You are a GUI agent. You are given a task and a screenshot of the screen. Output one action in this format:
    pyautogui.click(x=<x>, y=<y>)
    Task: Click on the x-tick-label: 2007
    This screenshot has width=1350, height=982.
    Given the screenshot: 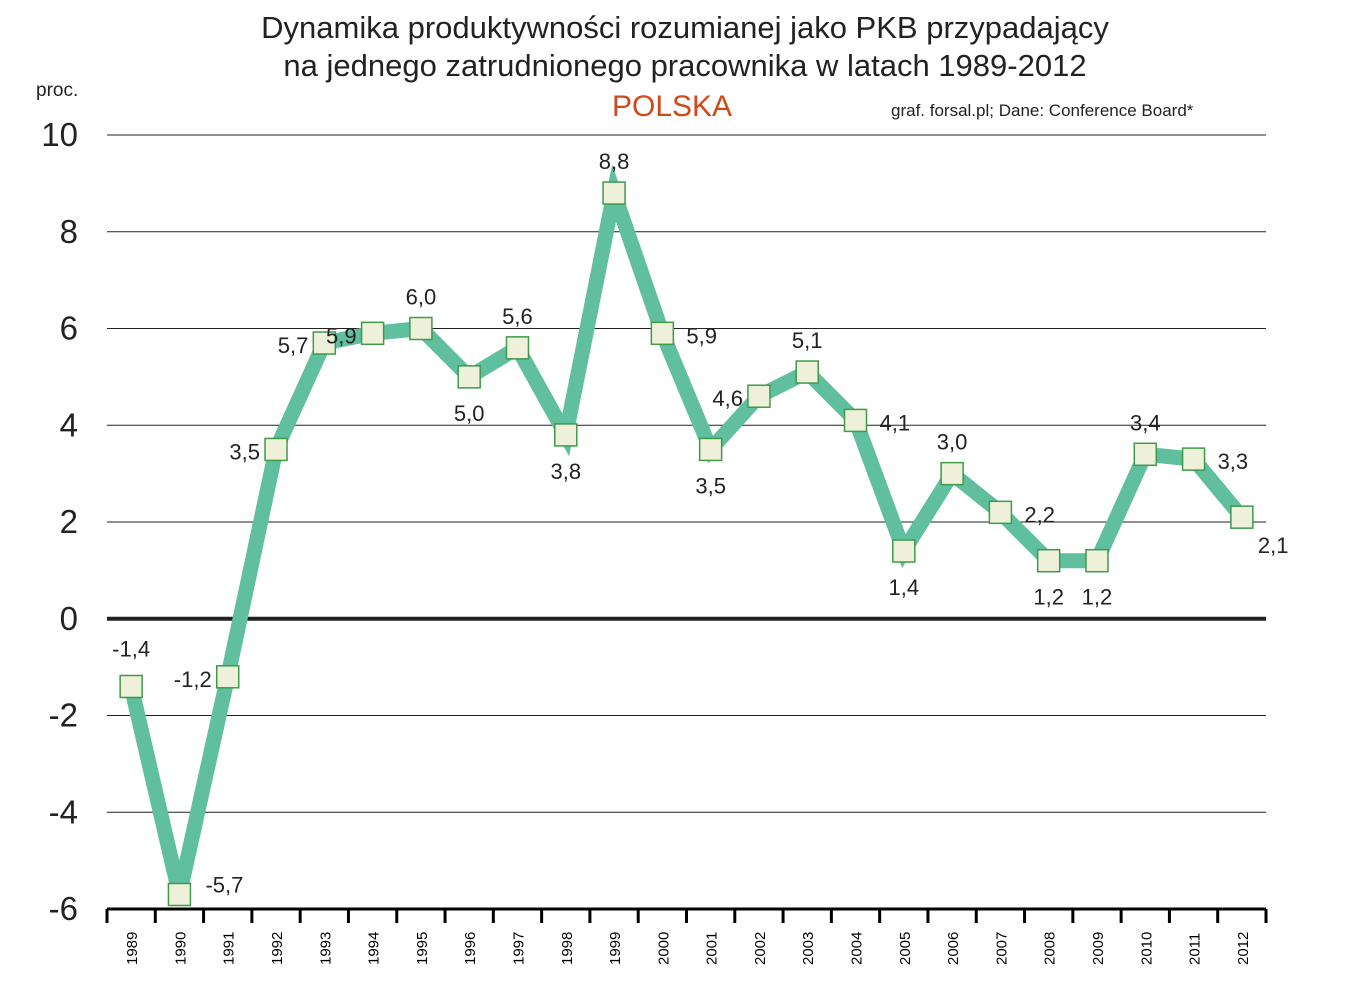 What is the action you would take?
    pyautogui.click(x=1001, y=948)
    